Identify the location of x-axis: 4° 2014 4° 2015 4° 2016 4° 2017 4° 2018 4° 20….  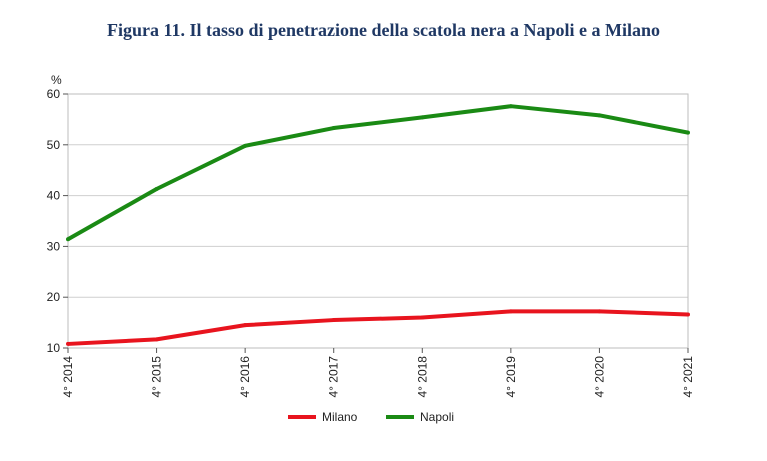
(378, 373).